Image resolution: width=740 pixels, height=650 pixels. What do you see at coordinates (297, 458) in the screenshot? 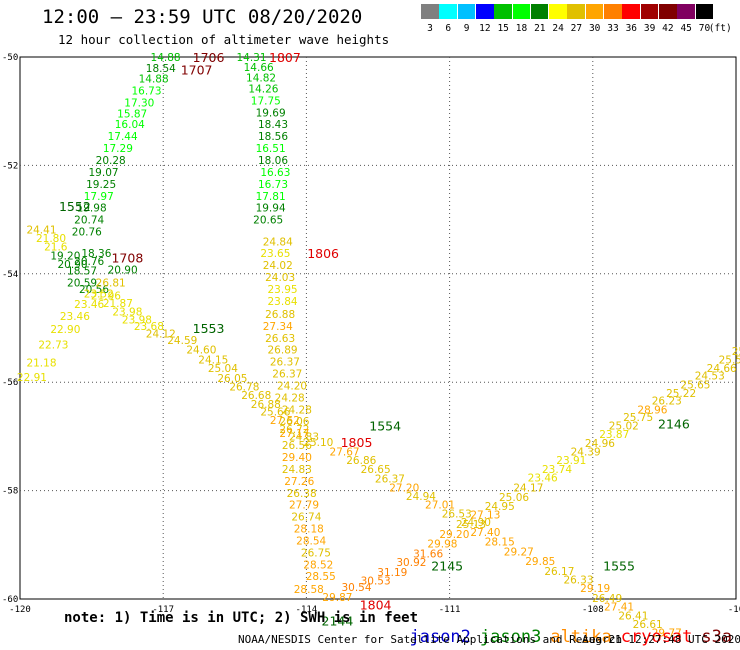
I see `swh-value: 29.40` at bounding box center [297, 458].